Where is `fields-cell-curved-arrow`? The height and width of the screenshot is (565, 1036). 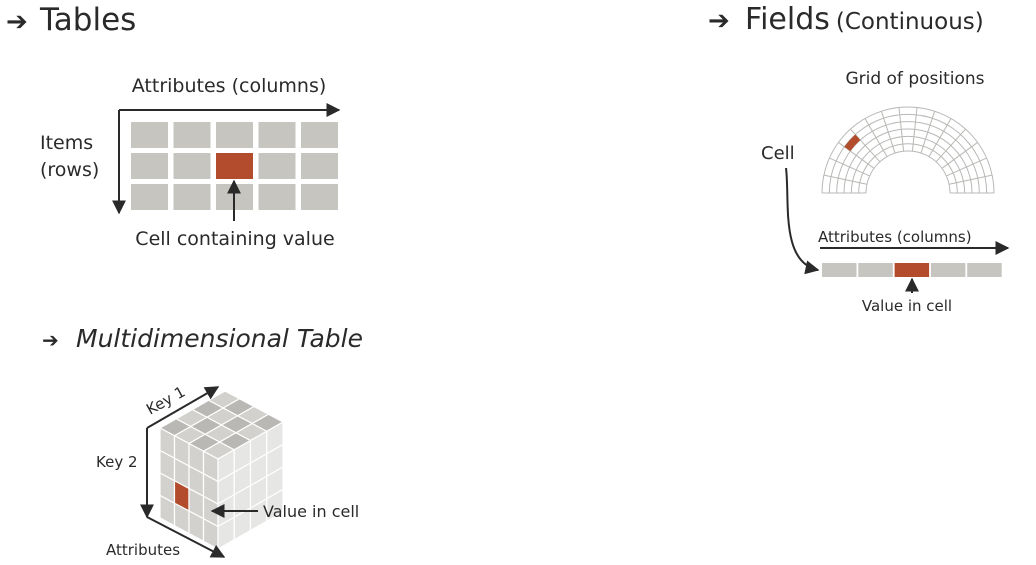 fields-cell-curved-arrow is located at coordinates (802, 221).